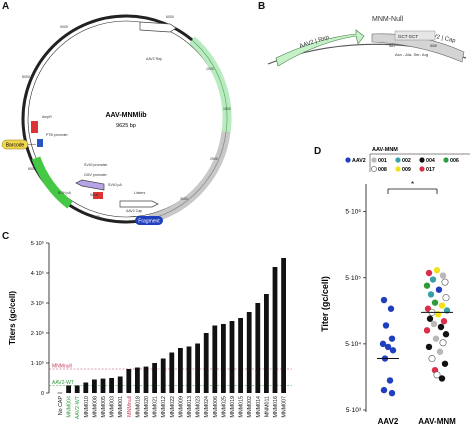 The image size is (474, 429). What do you see at coordinates (26, 77) in the screenshot?
I see `svg-text: 8000` at bounding box center [26, 77].